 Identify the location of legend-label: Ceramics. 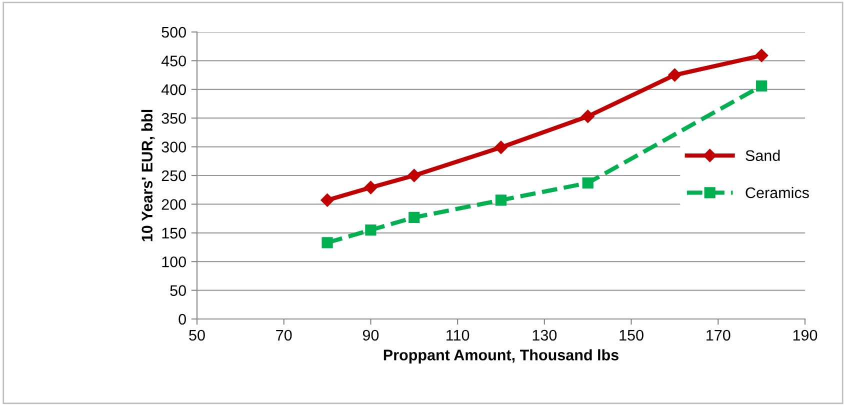
(777, 192).